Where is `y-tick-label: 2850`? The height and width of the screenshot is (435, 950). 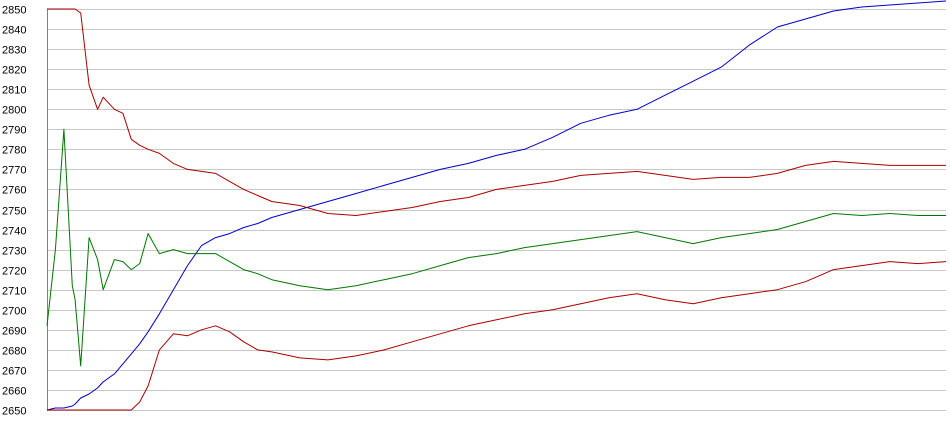
y-tick-label: 2850 is located at coordinates (14, 11).